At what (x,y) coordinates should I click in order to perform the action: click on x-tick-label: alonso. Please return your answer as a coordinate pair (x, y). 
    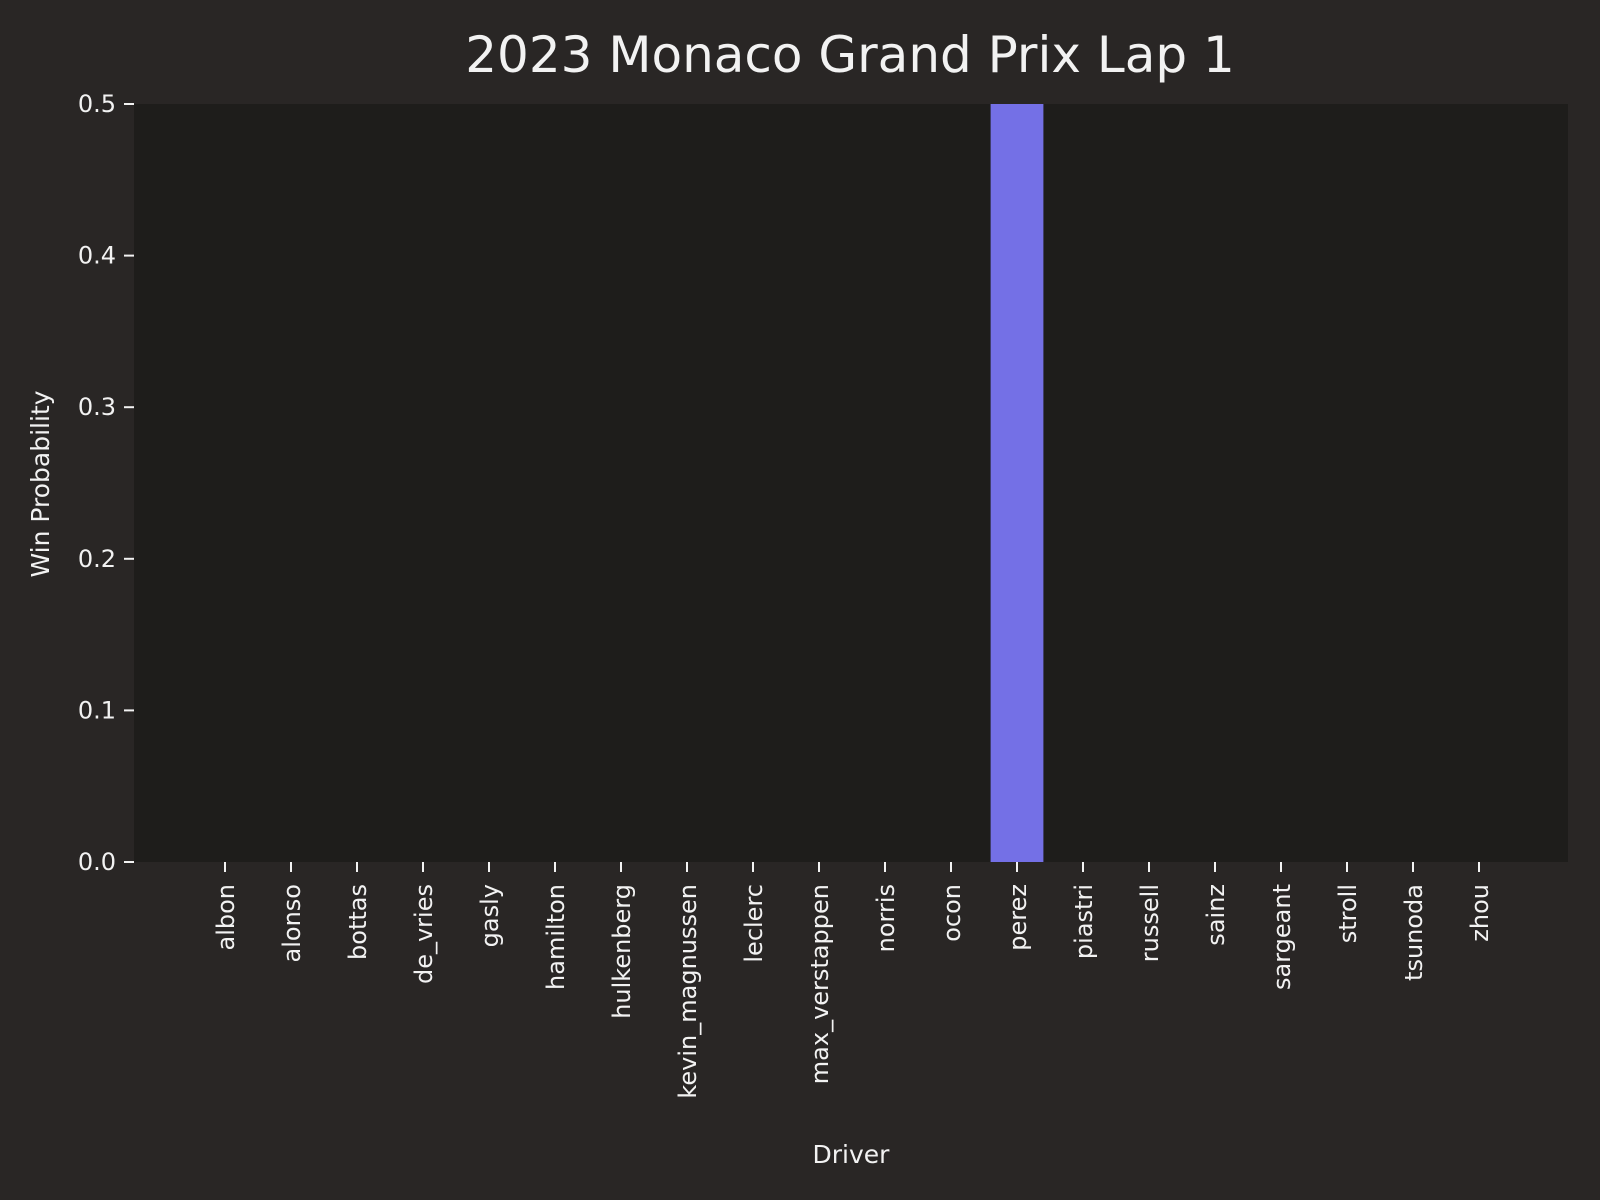
    Looking at the image, I should click on (292, 923).